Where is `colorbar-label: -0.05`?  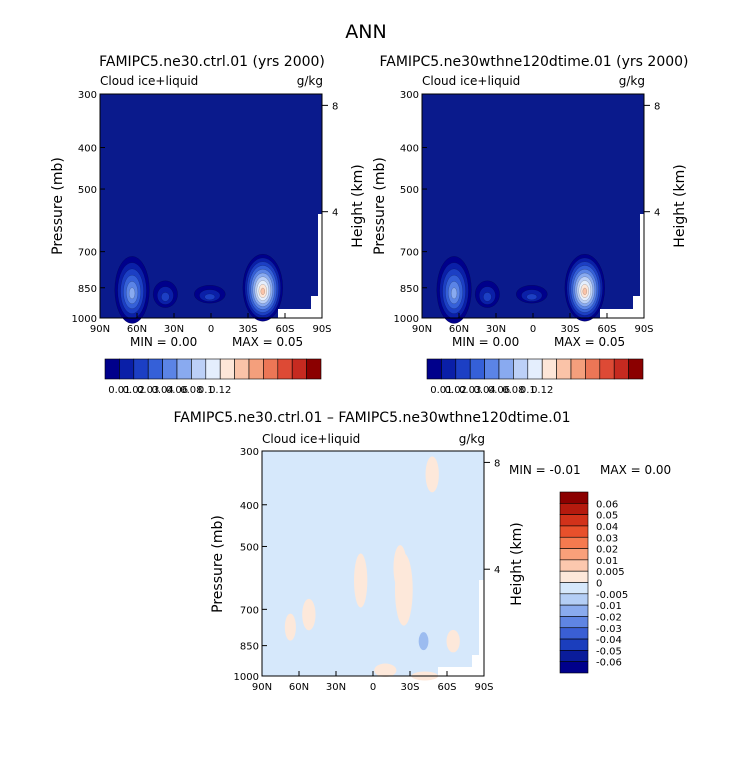
colorbar-label: -0.05 is located at coordinates (609, 651).